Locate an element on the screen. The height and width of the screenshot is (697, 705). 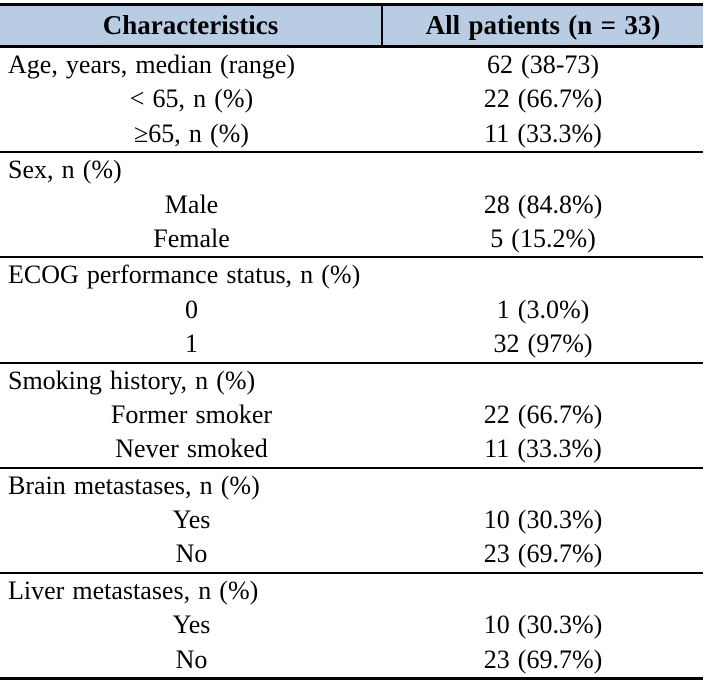
row-label: ECOG performance status, n (%) is located at coordinates (184, 275).